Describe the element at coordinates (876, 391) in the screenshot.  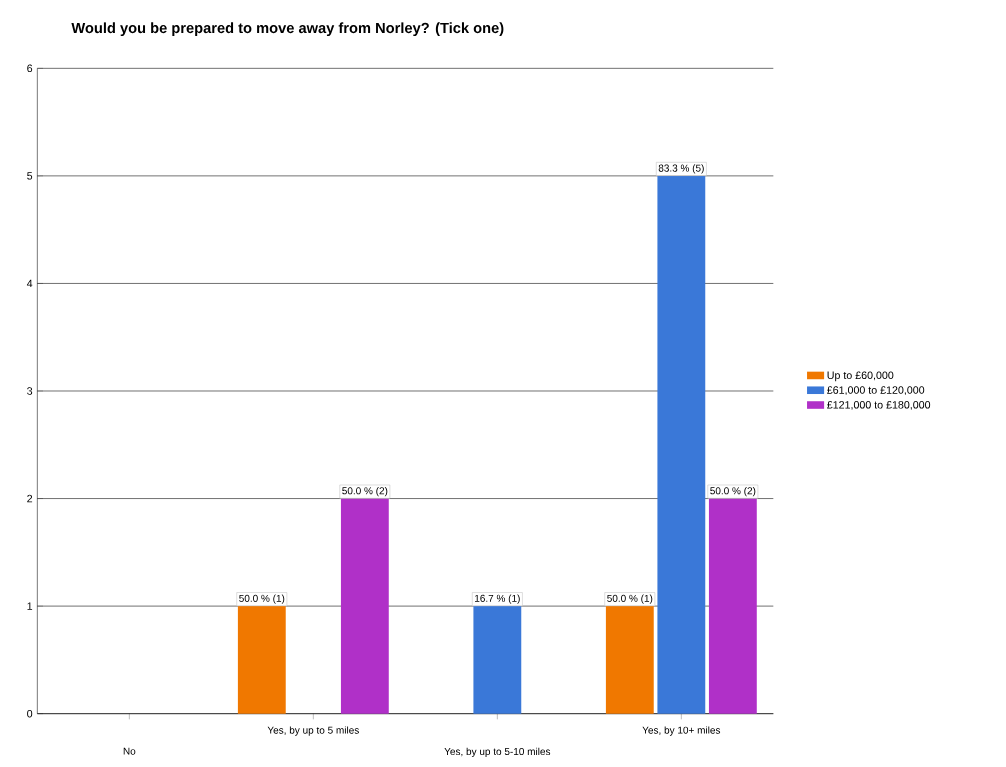
I see `legend-label: £61,000 to £120,000` at that location.